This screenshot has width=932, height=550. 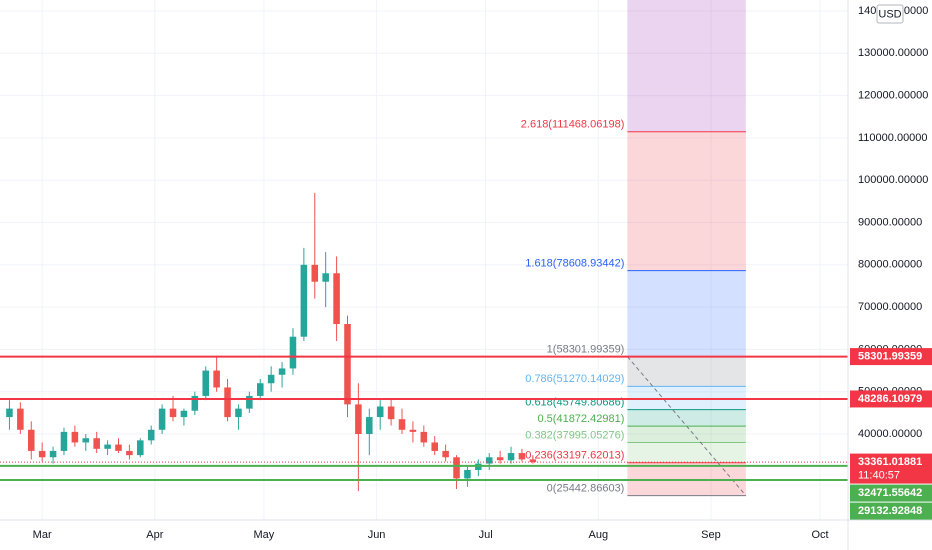 What do you see at coordinates (42, 535) in the screenshot?
I see `x-tick-label: Mar` at bounding box center [42, 535].